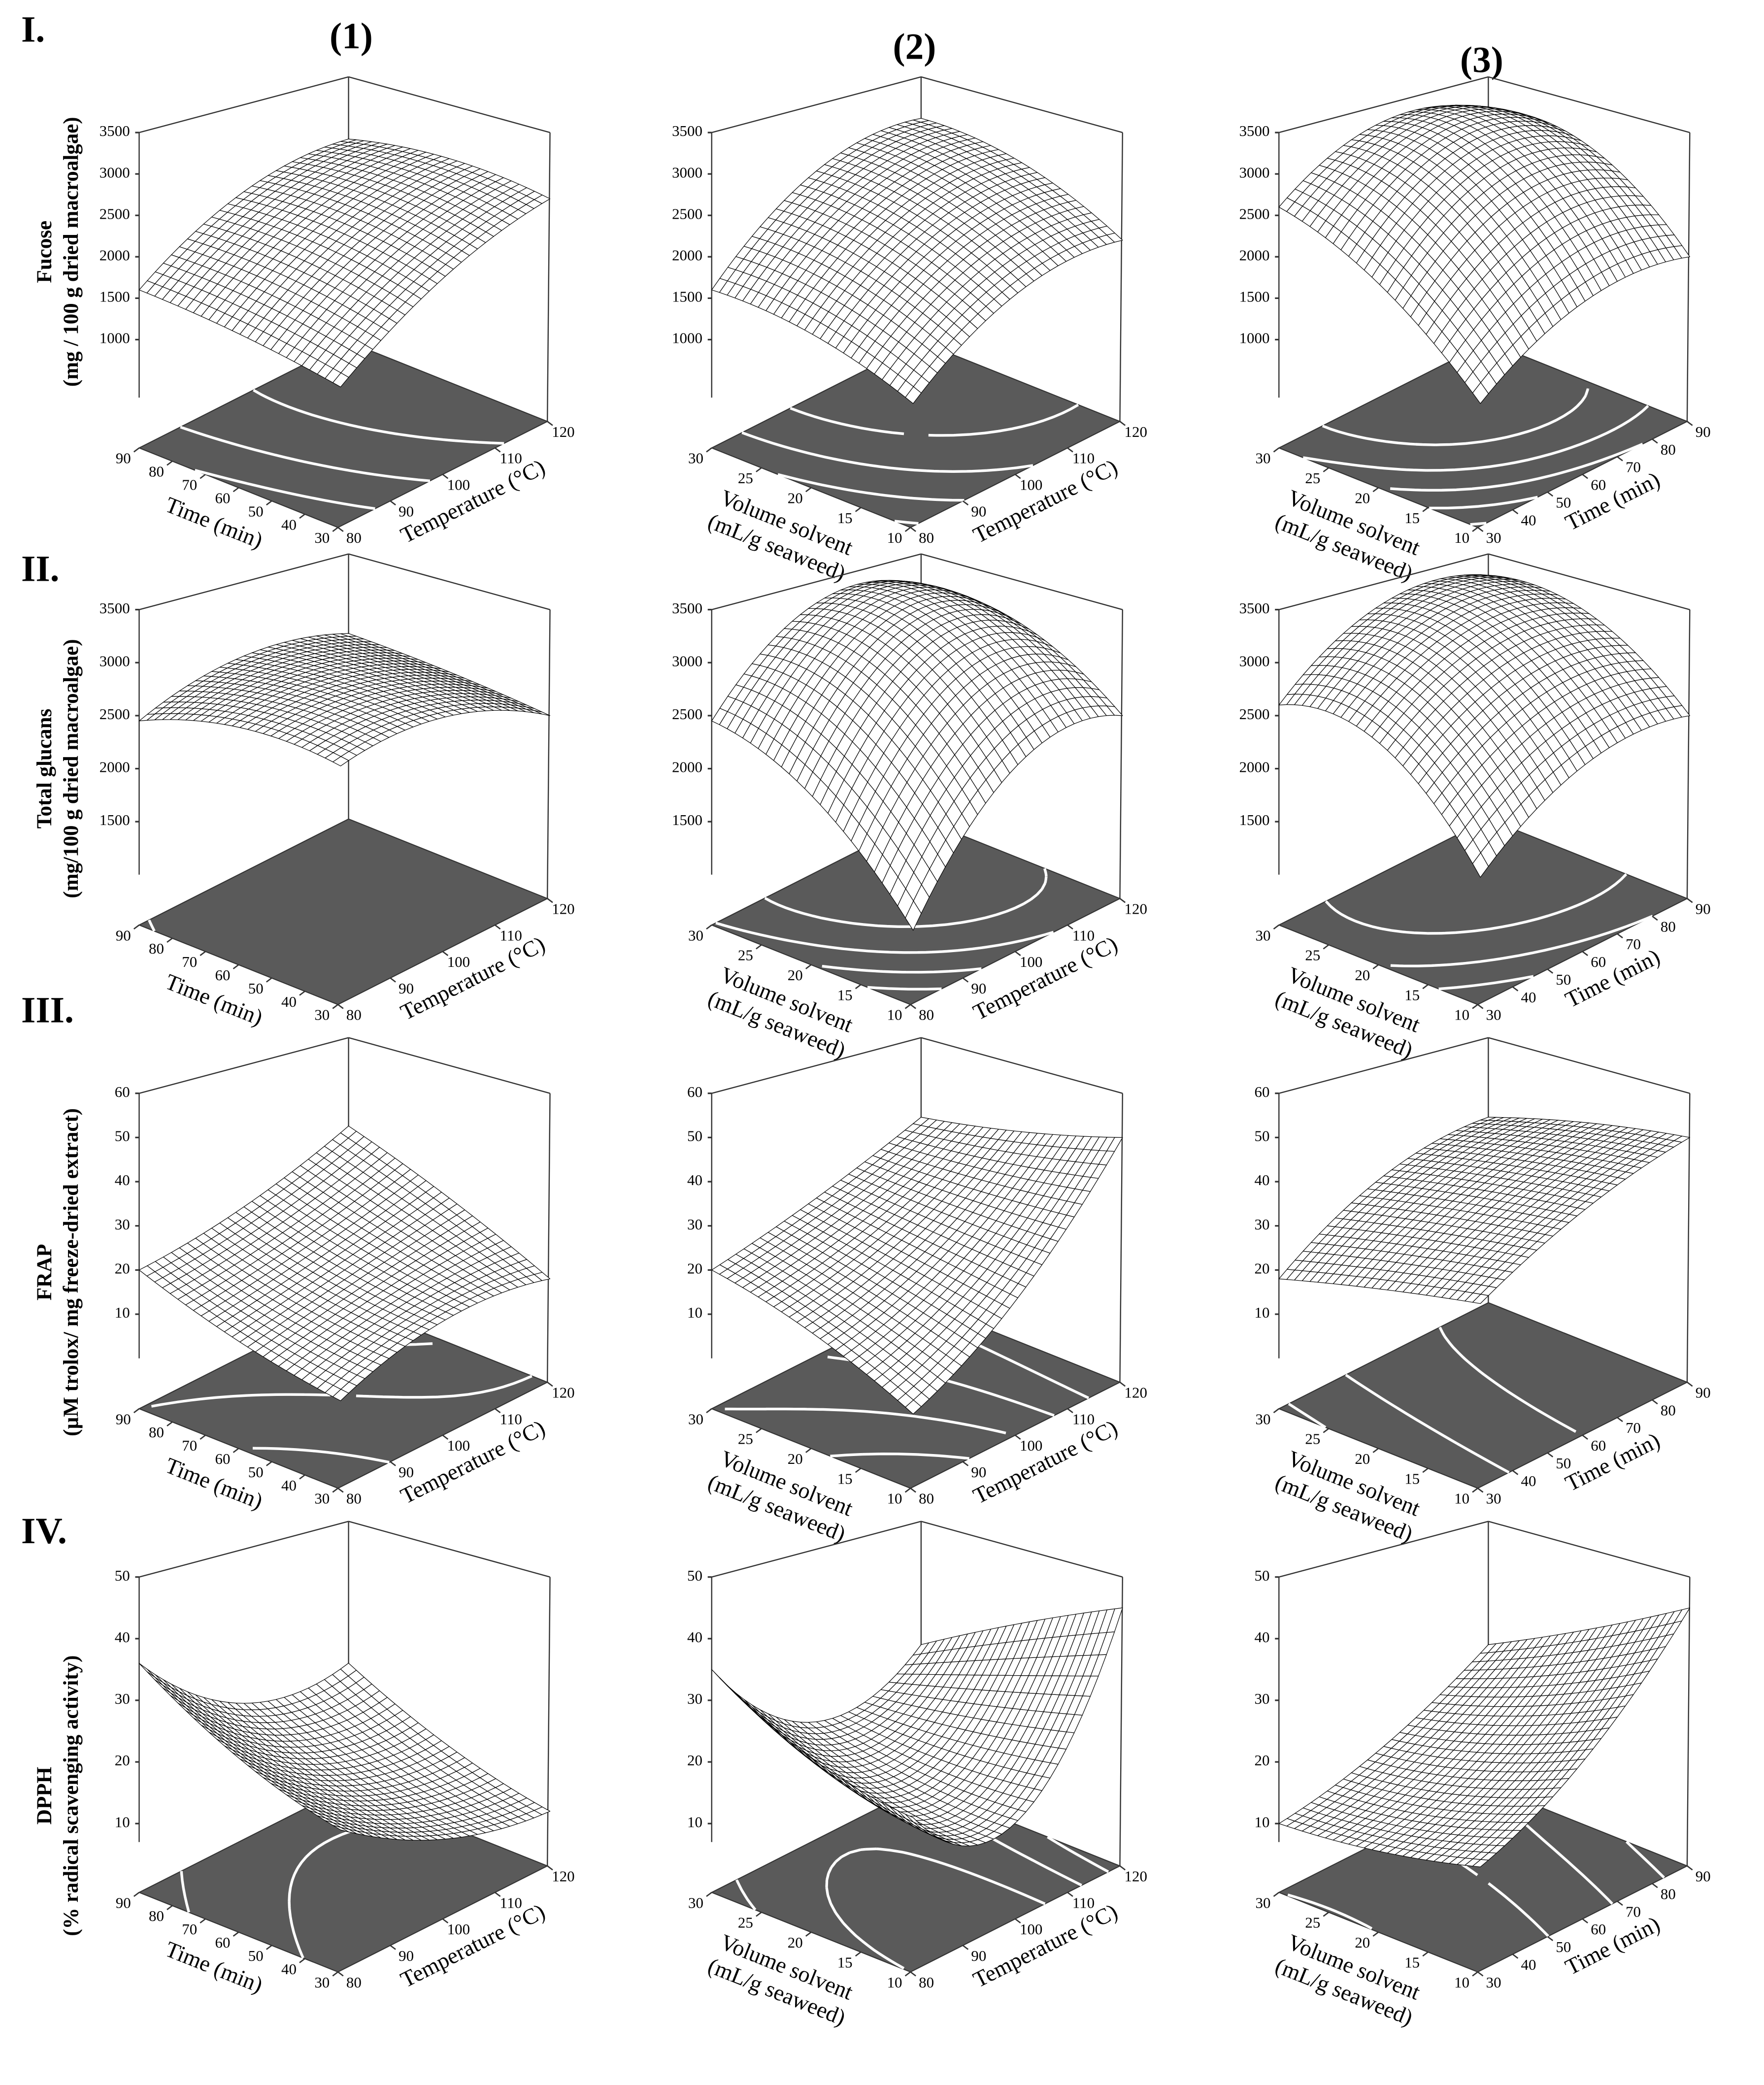  Describe the element at coordinates (214, 522) in the screenshot. I see `y-axis-title: Time (min)` at that location.